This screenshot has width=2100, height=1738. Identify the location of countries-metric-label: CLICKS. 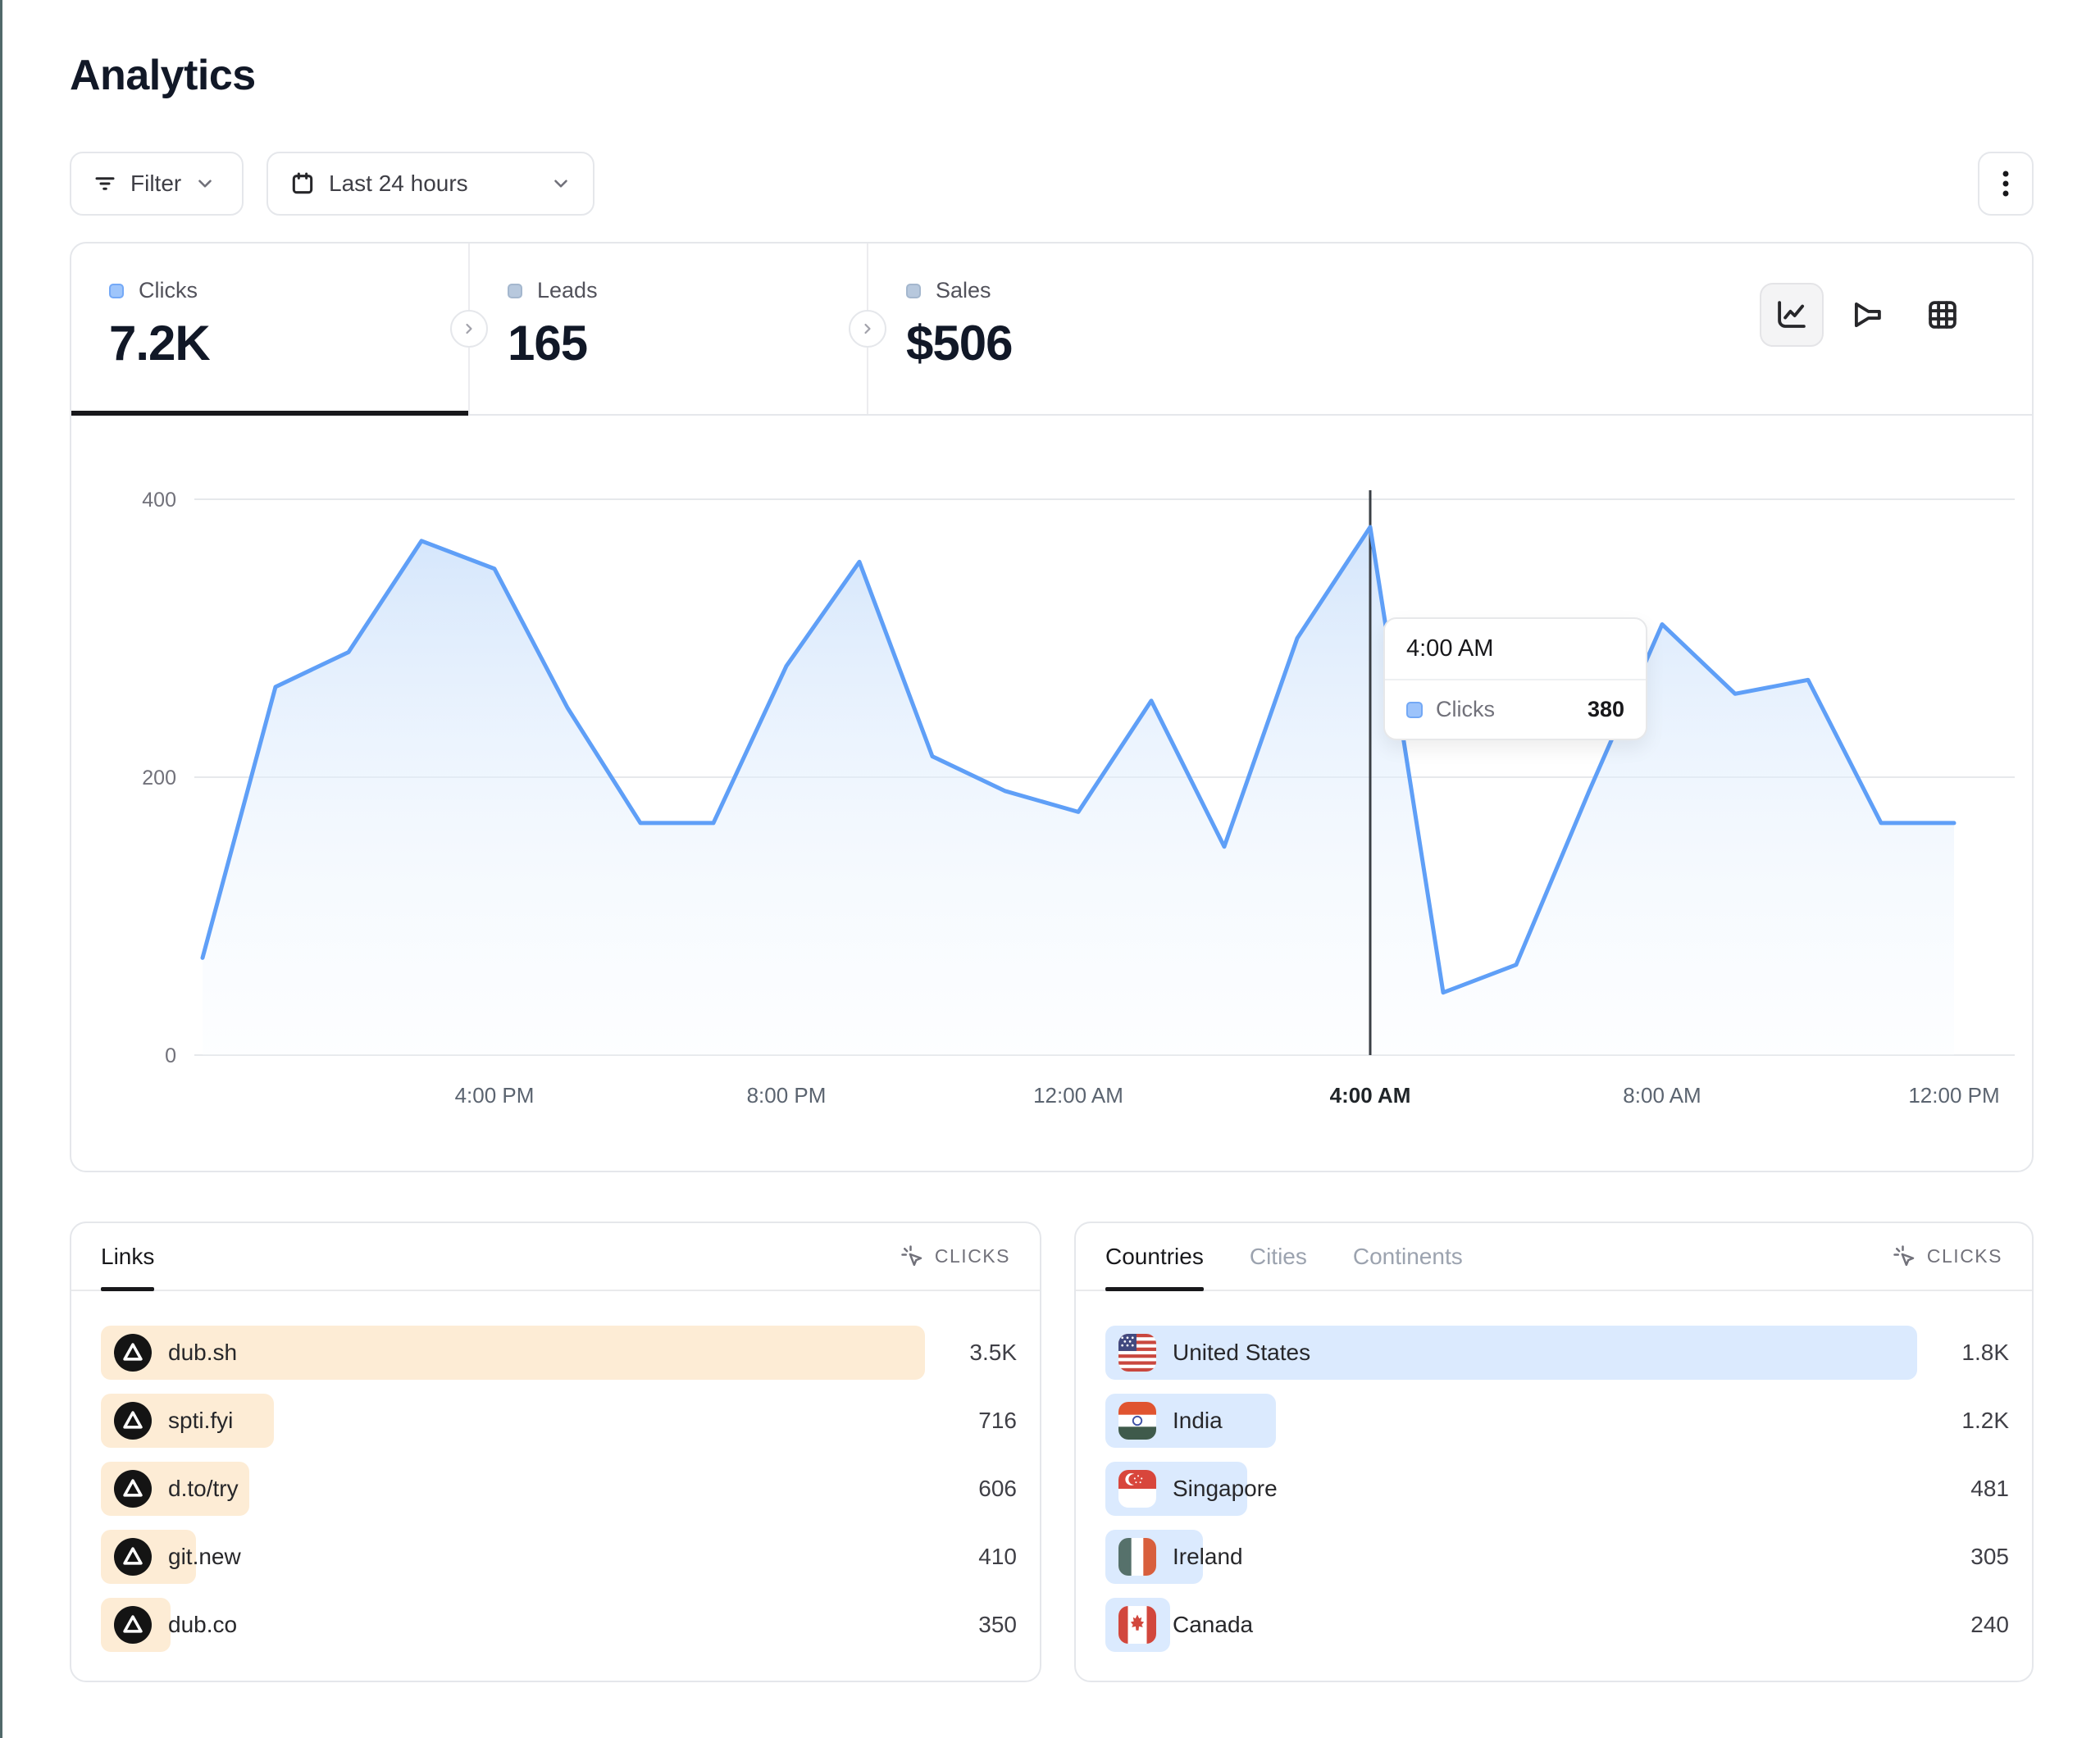
(1964, 1256).